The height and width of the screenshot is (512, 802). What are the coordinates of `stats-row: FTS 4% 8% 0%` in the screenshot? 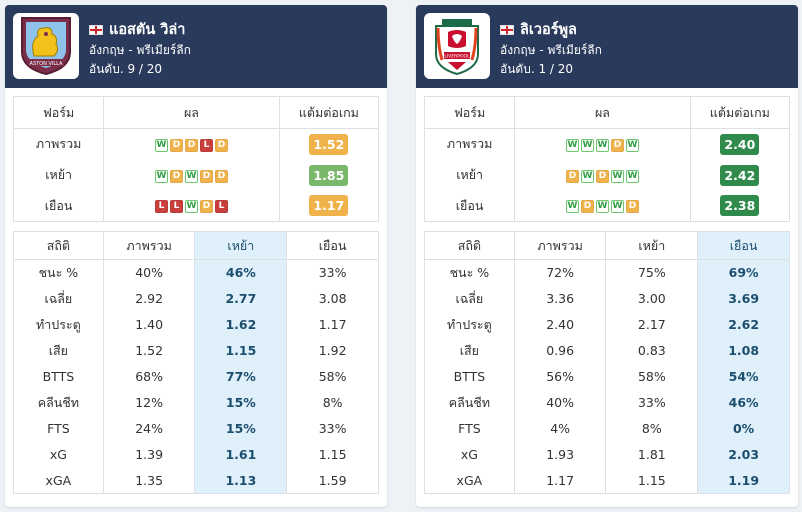 It's located at (607, 428).